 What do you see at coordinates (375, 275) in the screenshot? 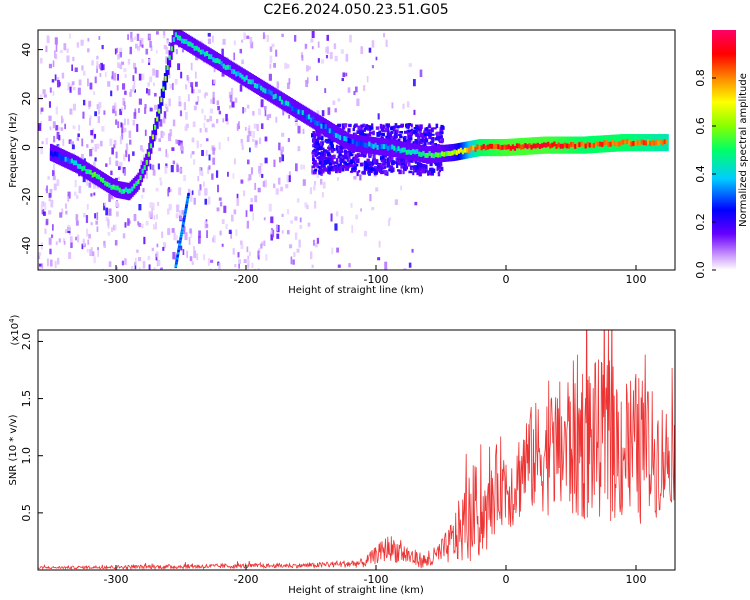
I see `spectrogram-x-ticks: -300 -200 -100 0 100` at bounding box center [375, 275].